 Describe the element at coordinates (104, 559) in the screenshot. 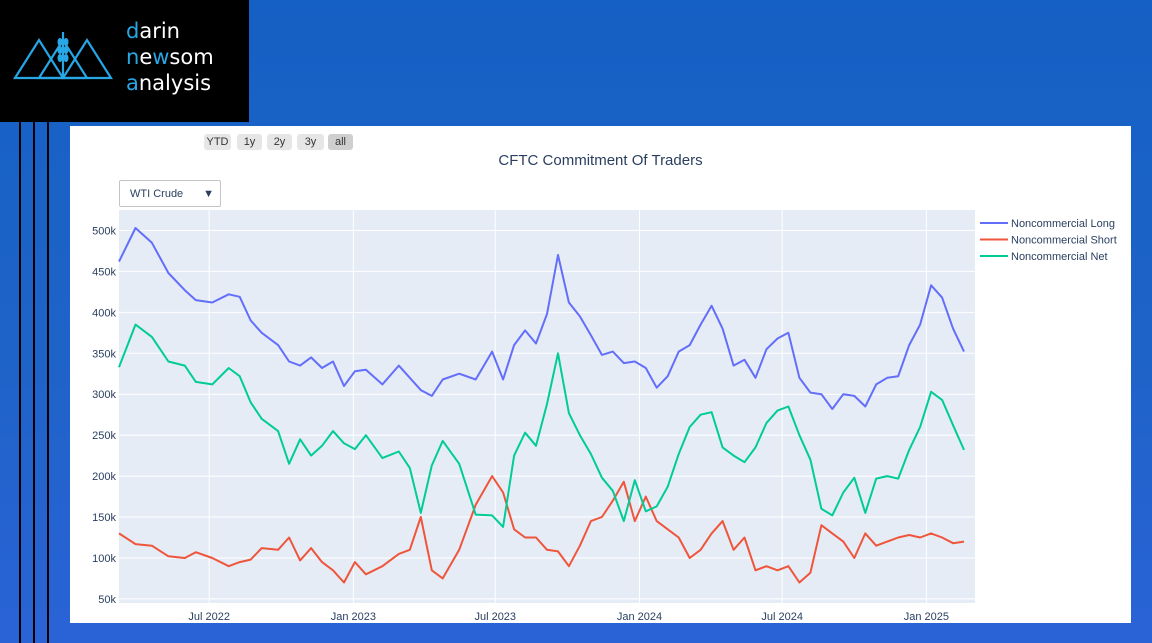

I see `y-tick-label: 100k` at that location.